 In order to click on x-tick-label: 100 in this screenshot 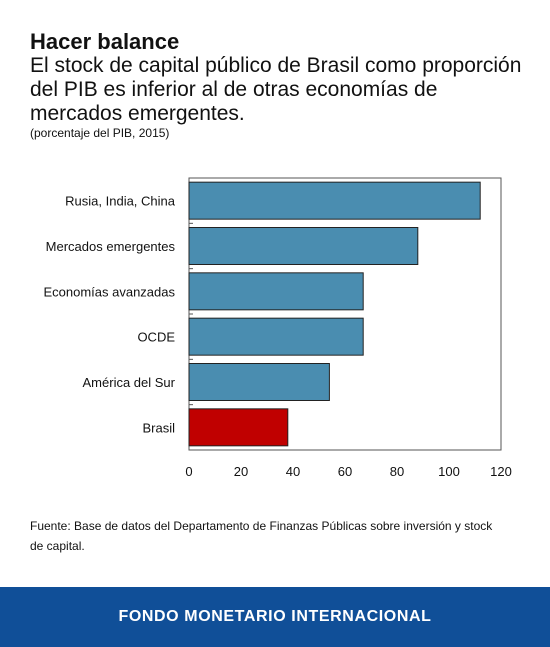, I will do `click(449, 471)`.